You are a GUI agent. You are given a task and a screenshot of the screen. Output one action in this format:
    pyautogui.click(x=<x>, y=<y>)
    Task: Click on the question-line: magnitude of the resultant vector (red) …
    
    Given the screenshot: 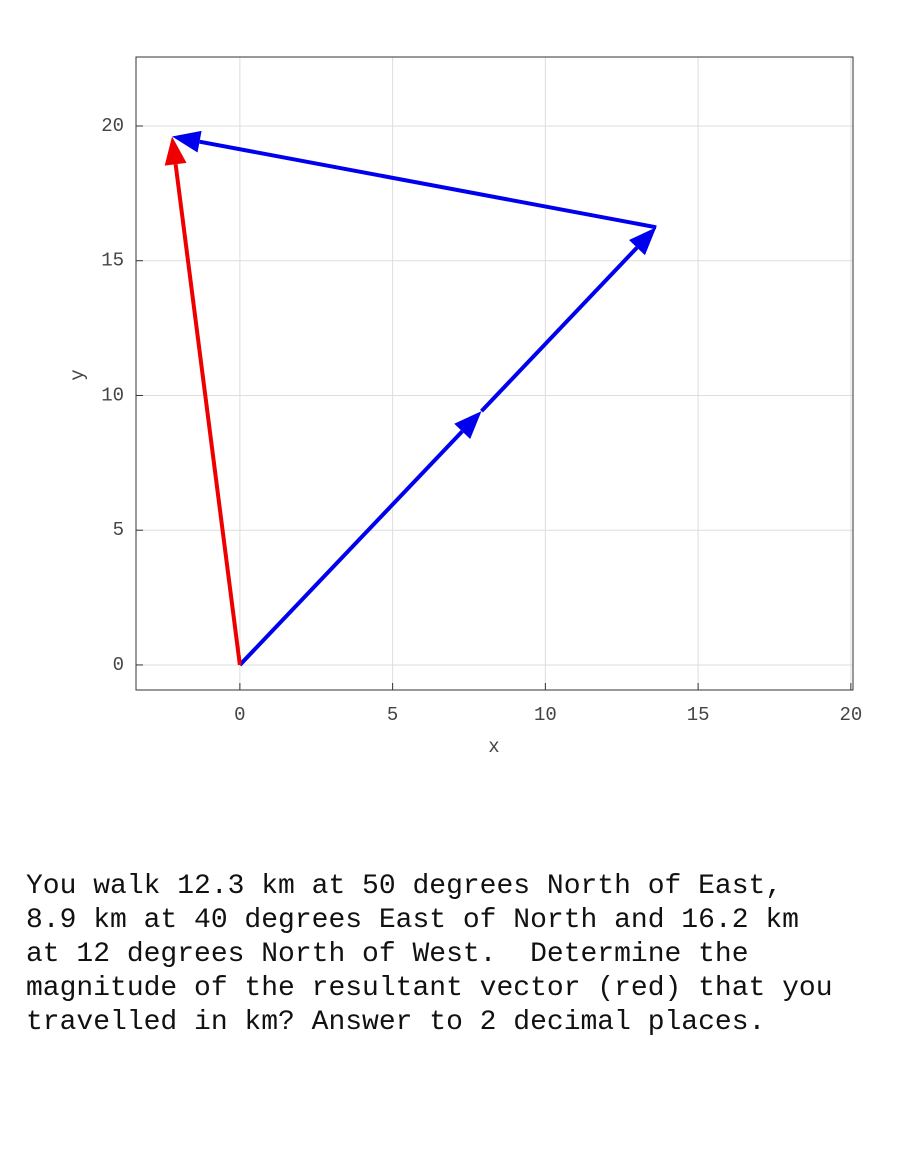 What is the action you would take?
    pyautogui.click(x=429, y=988)
    